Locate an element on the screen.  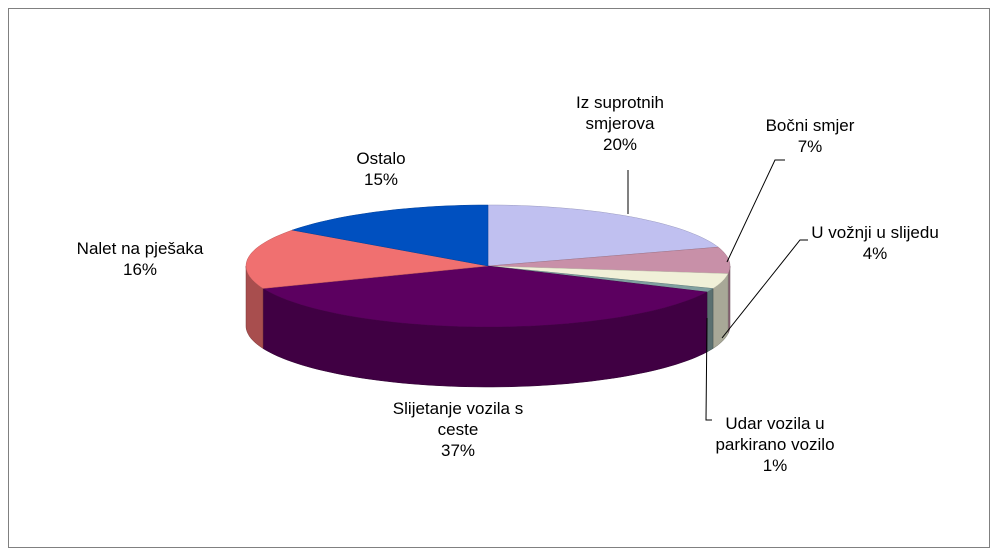
slice-label: Slijetanje vozila s ceste 37% is located at coordinates (458, 429).